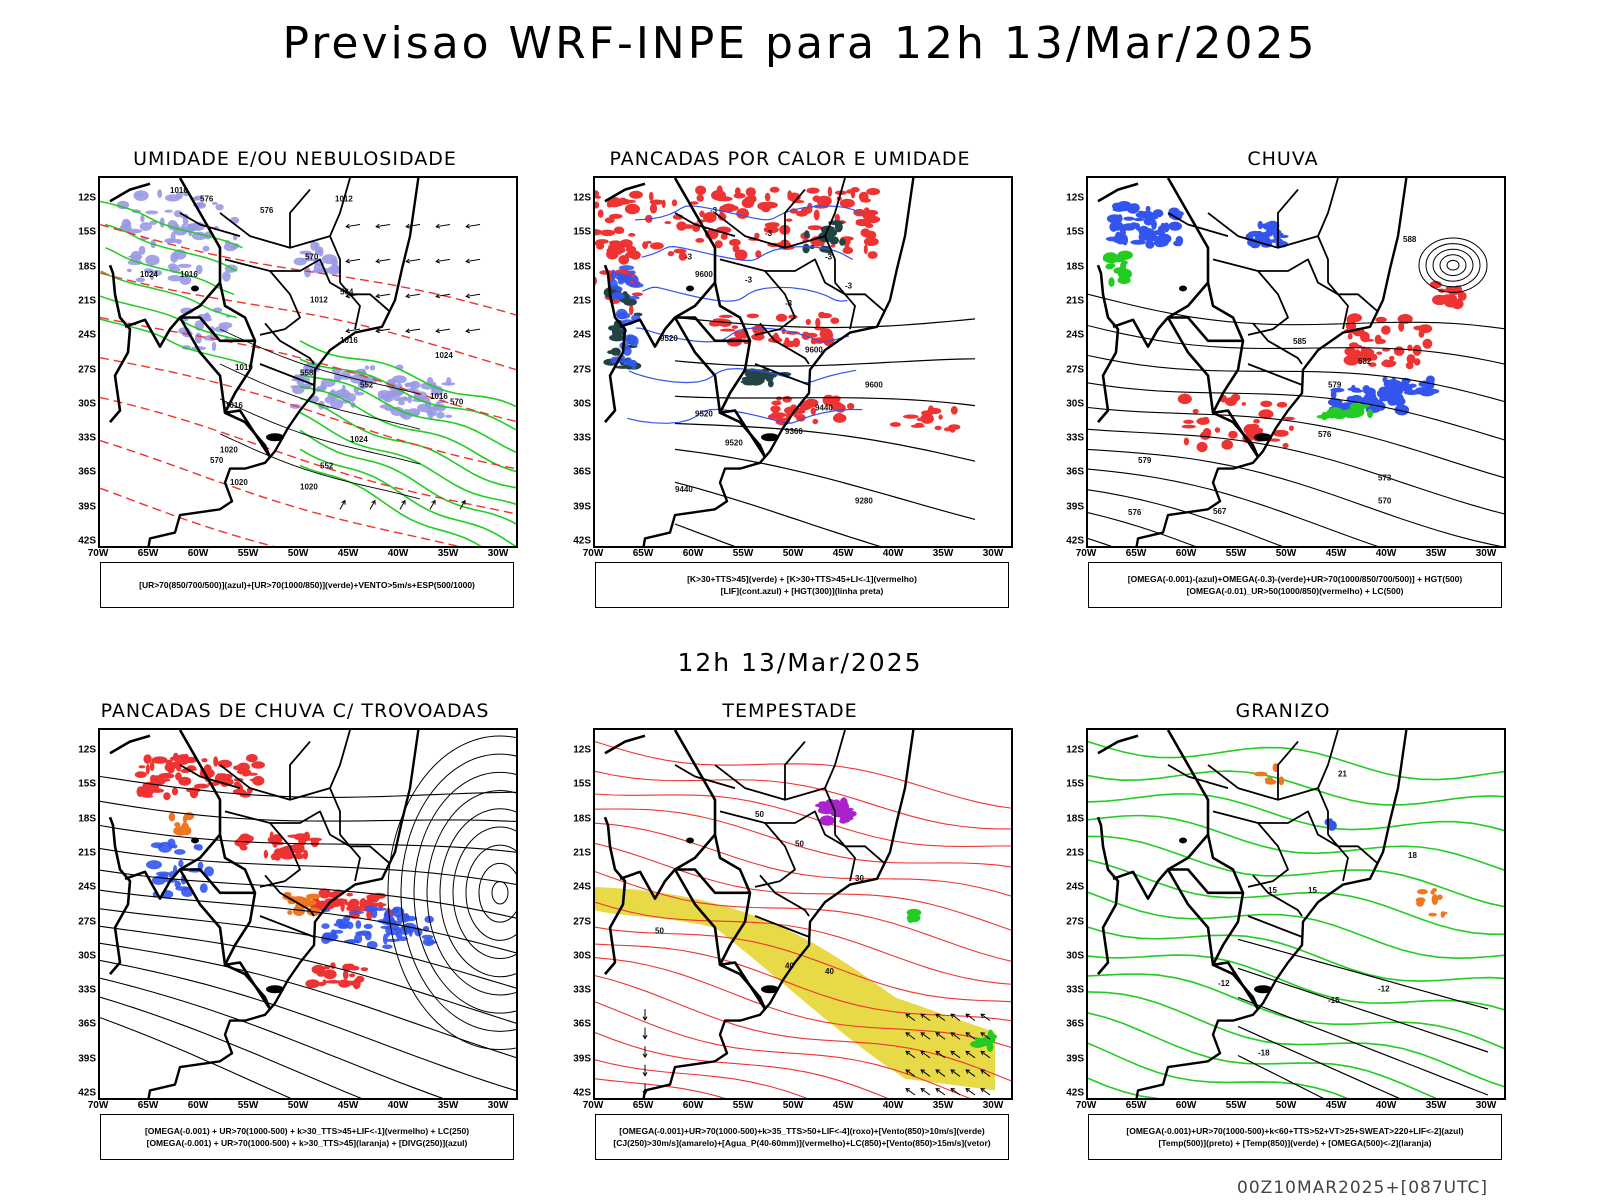 The image size is (1600, 1200). I want to click on lat-tick-label: 18S, so click(1075, 819).